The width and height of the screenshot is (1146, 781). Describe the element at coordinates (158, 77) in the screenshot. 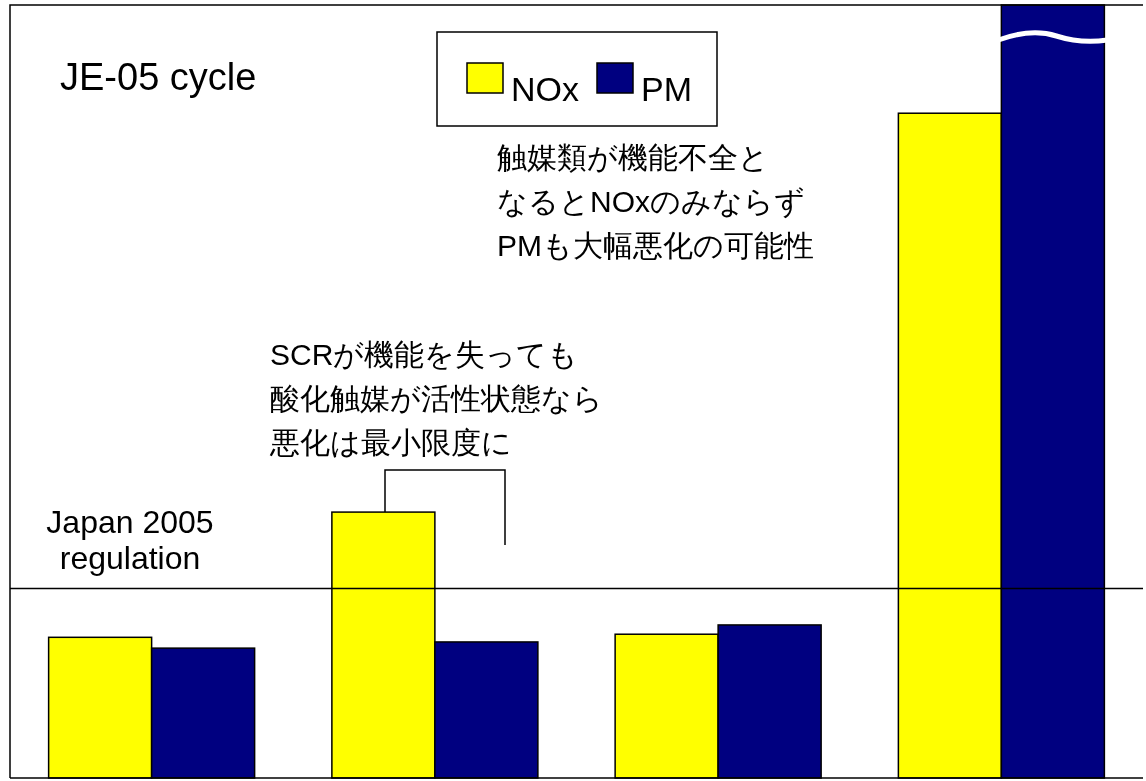

I see `text: JE-05 cycle` at that location.